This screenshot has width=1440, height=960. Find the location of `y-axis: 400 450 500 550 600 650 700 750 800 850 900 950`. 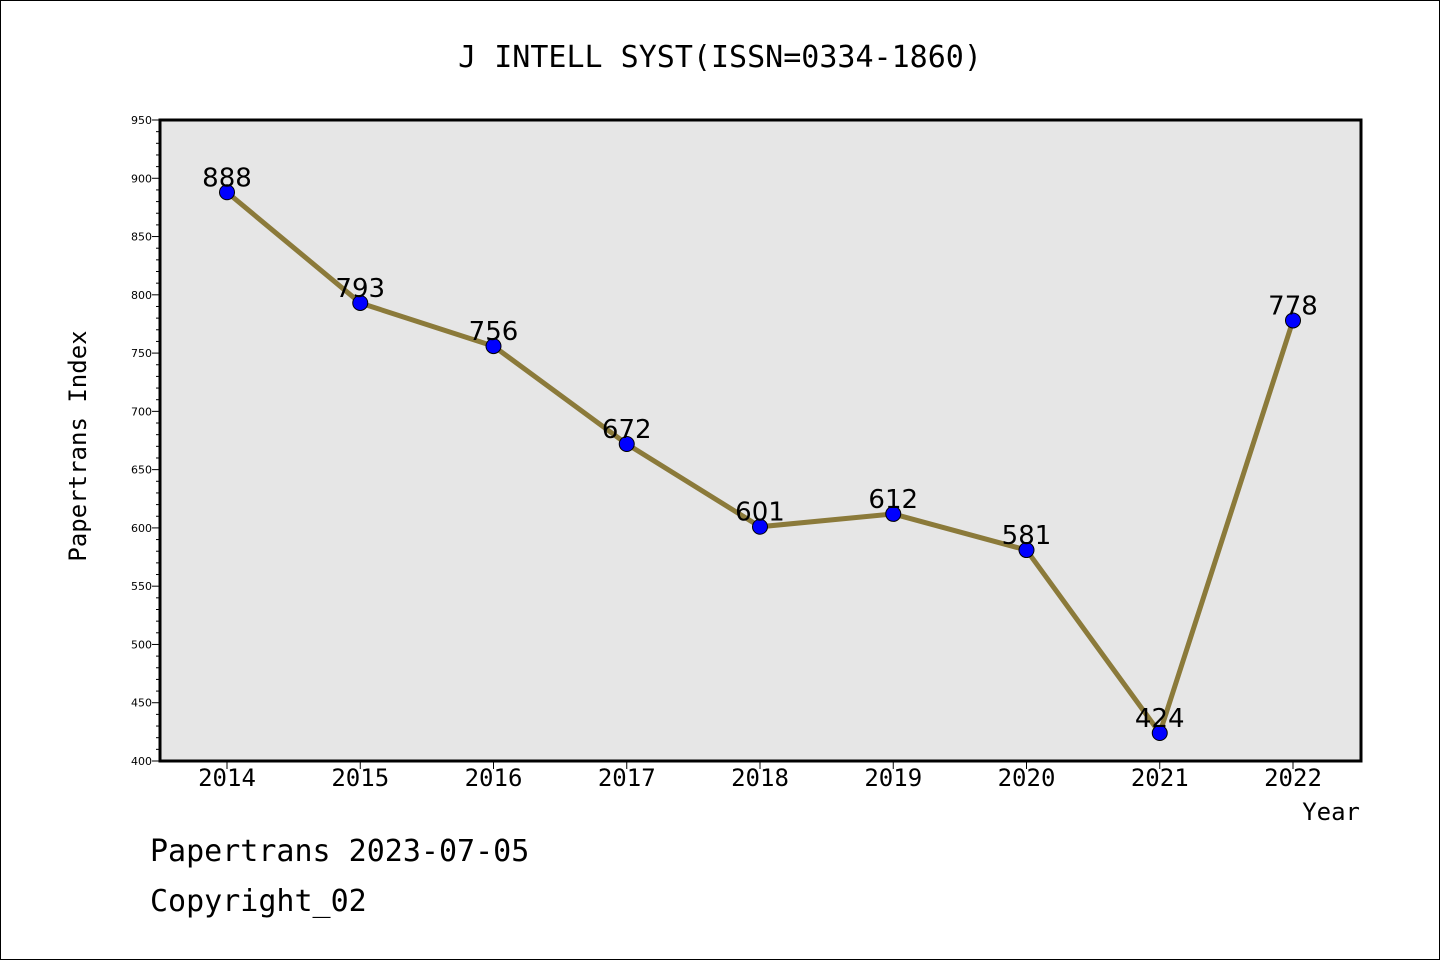

y-axis: 400 450 500 550 600 650 700 750 800 850 900 950 is located at coordinates (145, 441).